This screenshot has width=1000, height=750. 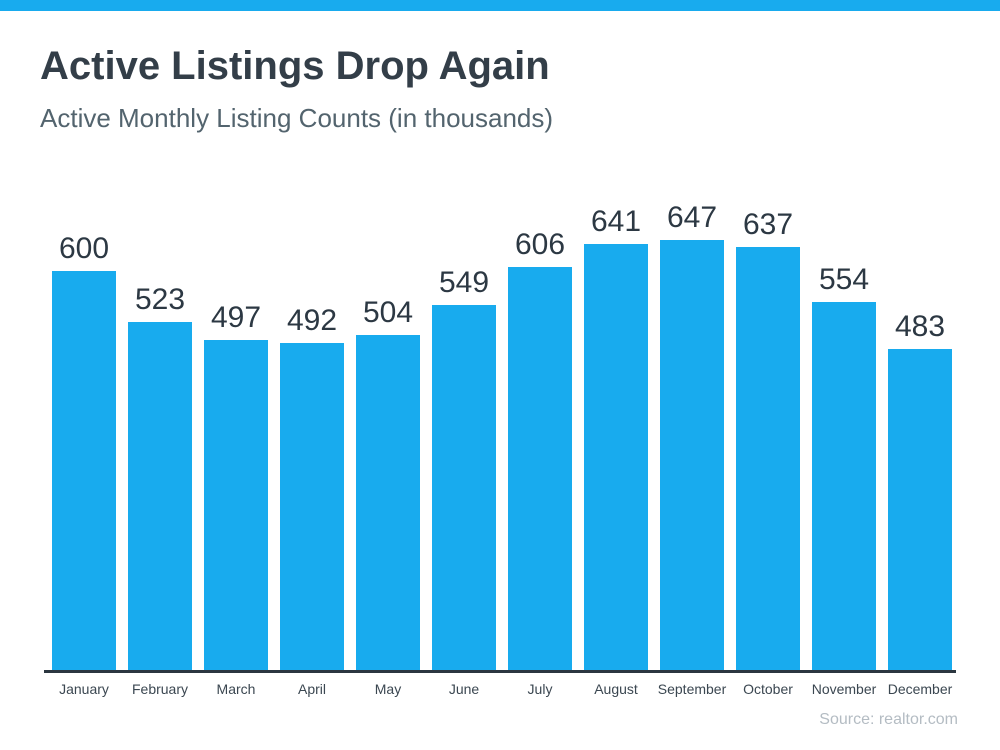 I want to click on bar-value-label: 641, so click(x=616, y=221).